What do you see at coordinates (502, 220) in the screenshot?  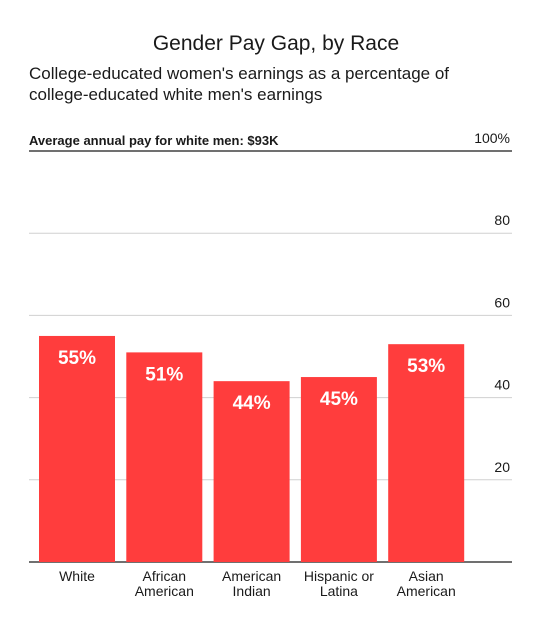 I see `y-tick-label: 80` at bounding box center [502, 220].